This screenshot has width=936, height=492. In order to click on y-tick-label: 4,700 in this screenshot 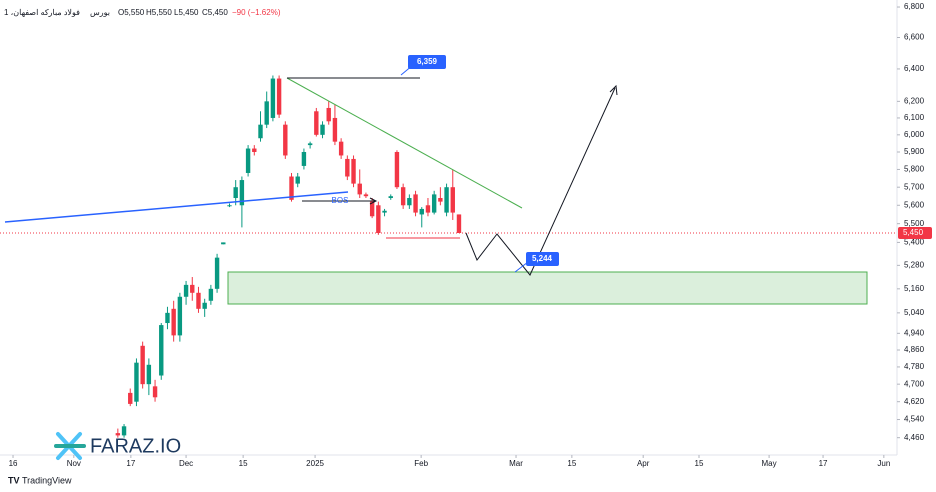, I will do `click(914, 383)`.